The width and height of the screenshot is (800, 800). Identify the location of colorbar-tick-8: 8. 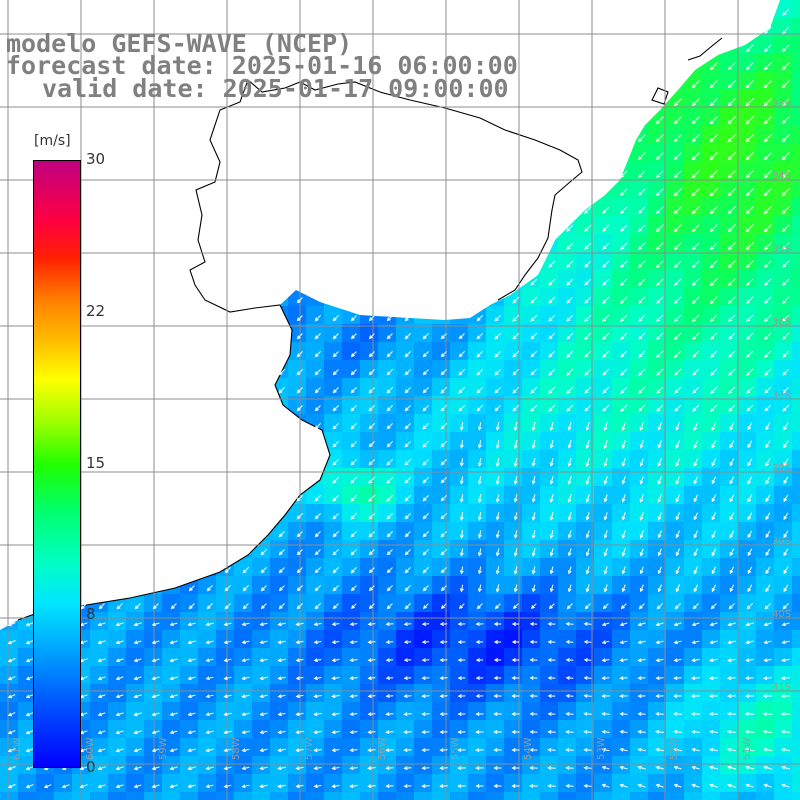
(91, 614).